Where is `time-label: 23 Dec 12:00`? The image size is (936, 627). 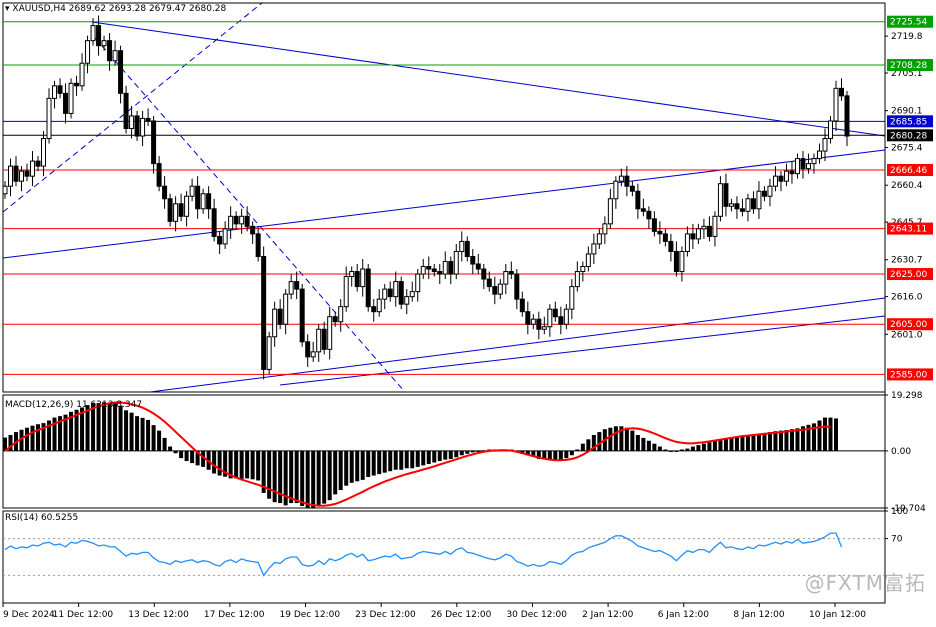
time-label: 23 Dec 12:00 is located at coordinates (385, 615).